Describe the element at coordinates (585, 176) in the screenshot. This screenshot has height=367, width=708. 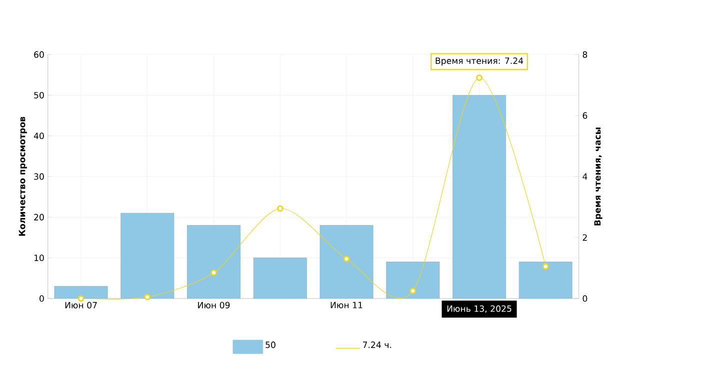
I see `y2-tick-label: 4` at that location.